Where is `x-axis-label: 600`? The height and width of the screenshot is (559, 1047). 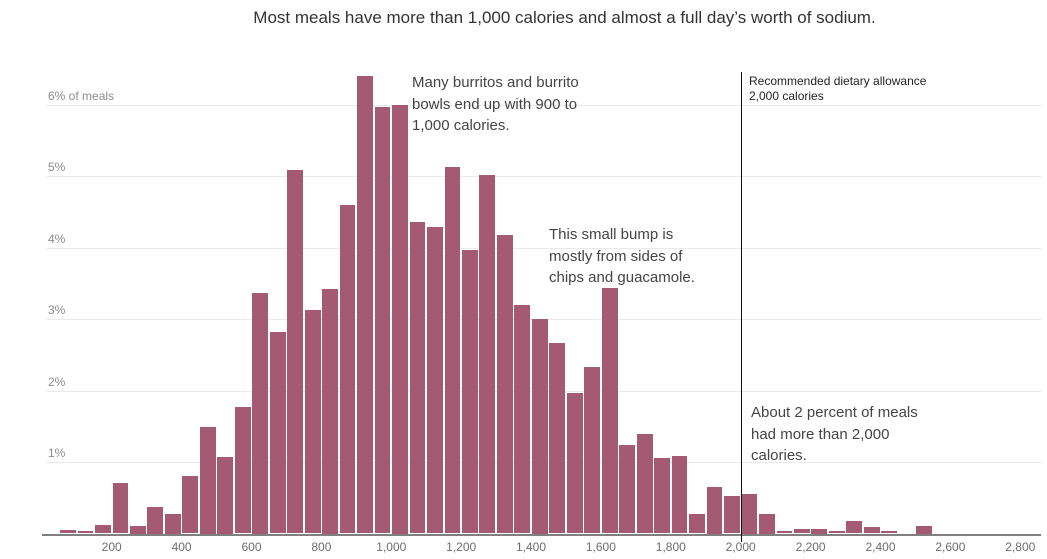
x-axis-label: 600 is located at coordinates (251, 547).